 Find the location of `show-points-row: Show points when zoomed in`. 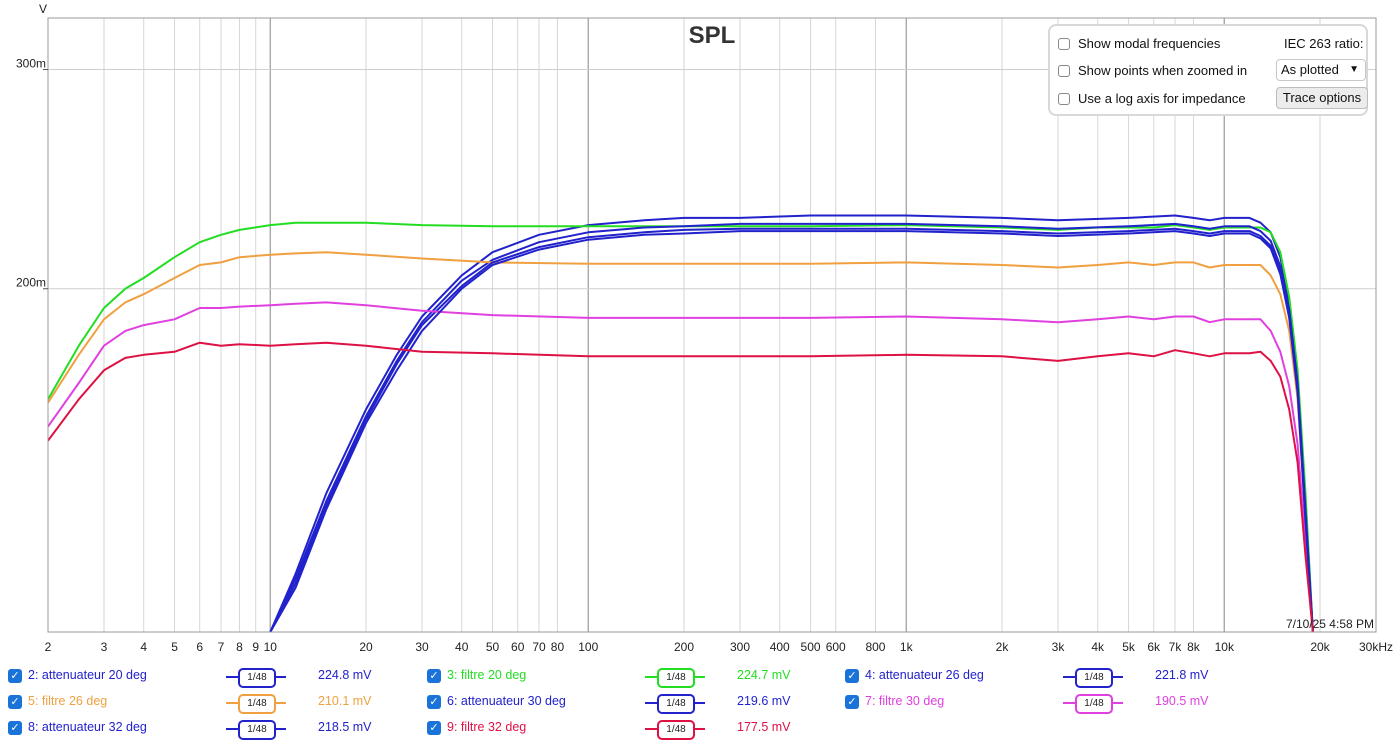

show-points-row: Show points when zoomed in is located at coordinates (1152, 70).